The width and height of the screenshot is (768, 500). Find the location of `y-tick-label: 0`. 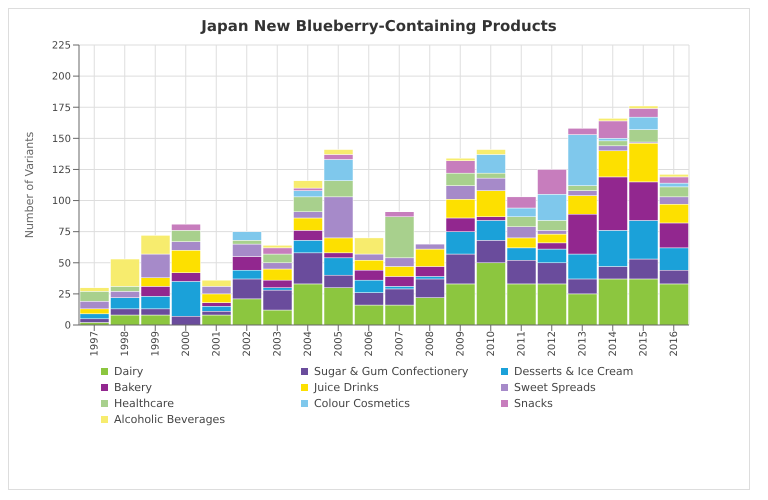

y-tick-label: 0 is located at coordinates (67, 326).